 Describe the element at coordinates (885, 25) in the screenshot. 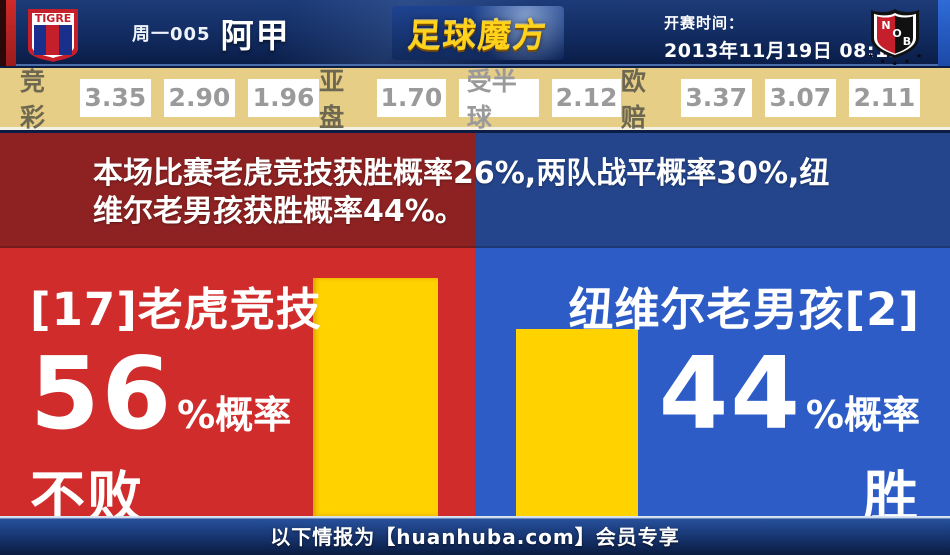

I see `away-crest-letter-n: N` at that location.